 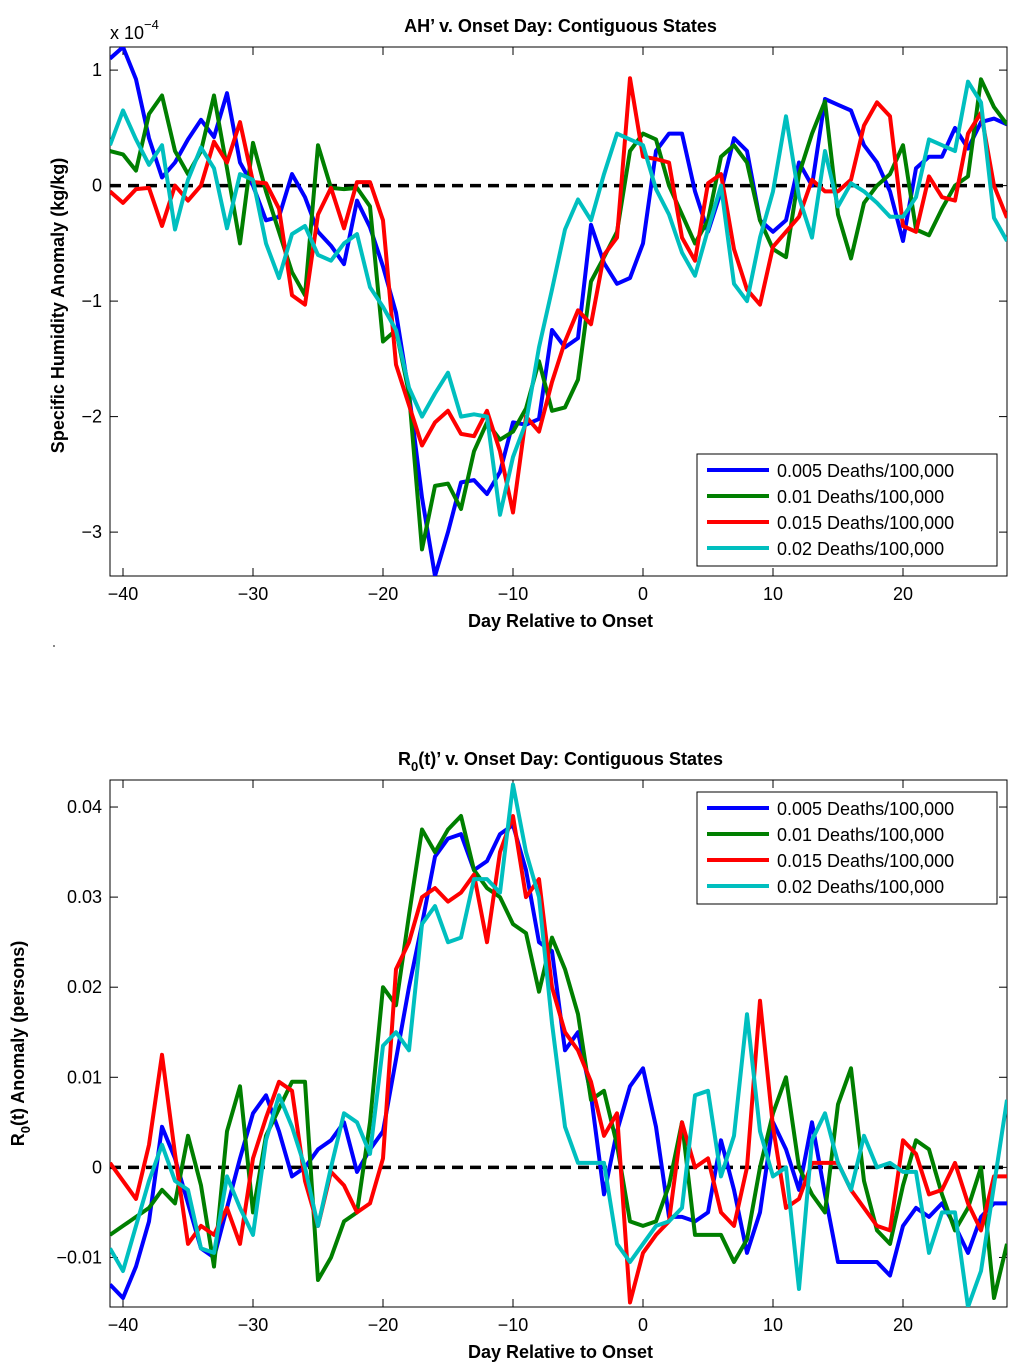 What do you see at coordinates (91, 532) in the screenshot?
I see `y-tick-label: −3` at bounding box center [91, 532].